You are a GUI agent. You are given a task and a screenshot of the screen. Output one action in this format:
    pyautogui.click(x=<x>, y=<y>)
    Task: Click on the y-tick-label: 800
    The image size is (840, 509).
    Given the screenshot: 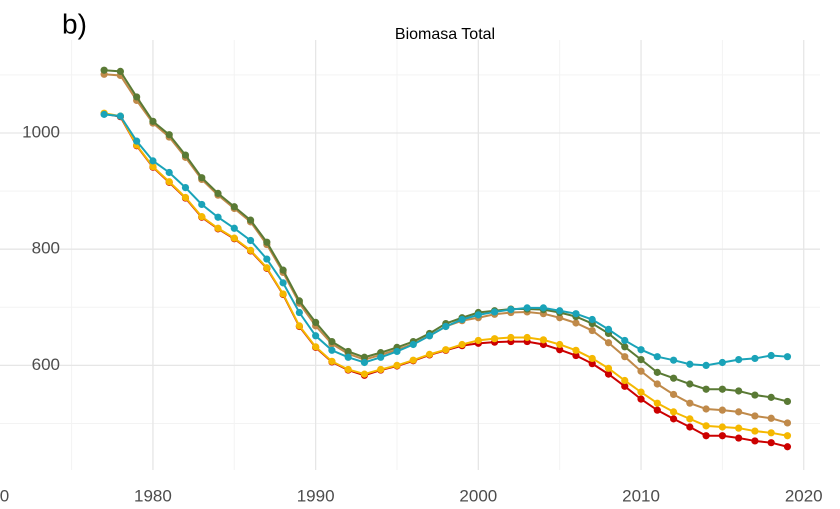 What is the action you would take?
    pyautogui.click(x=46, y=248)
    